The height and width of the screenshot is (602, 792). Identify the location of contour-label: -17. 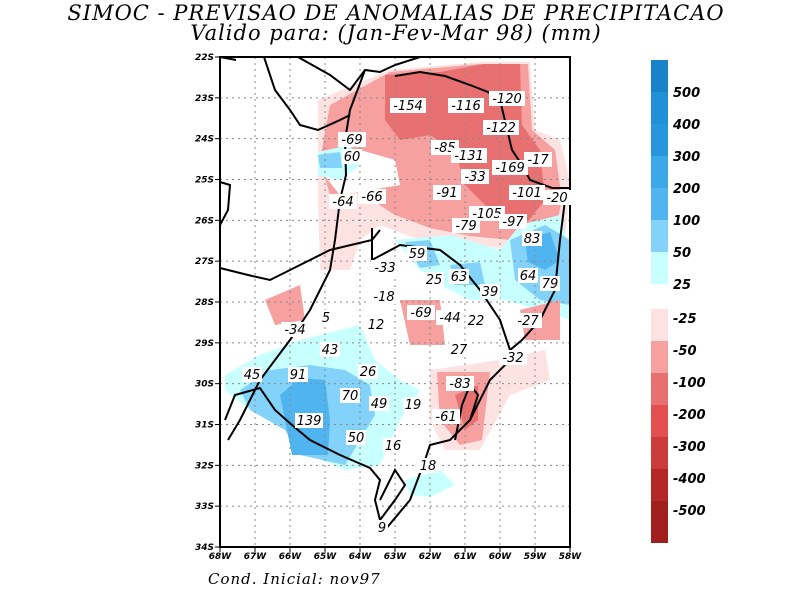
(538, 160).